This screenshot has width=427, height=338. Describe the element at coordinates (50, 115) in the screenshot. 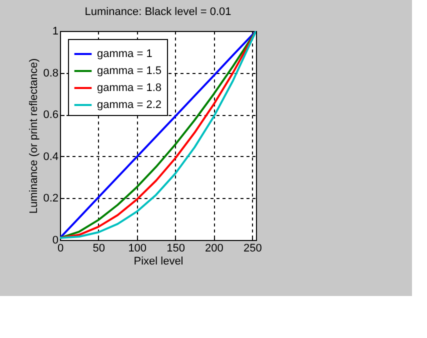

I see `y-tick-label: 0.6` at that location.